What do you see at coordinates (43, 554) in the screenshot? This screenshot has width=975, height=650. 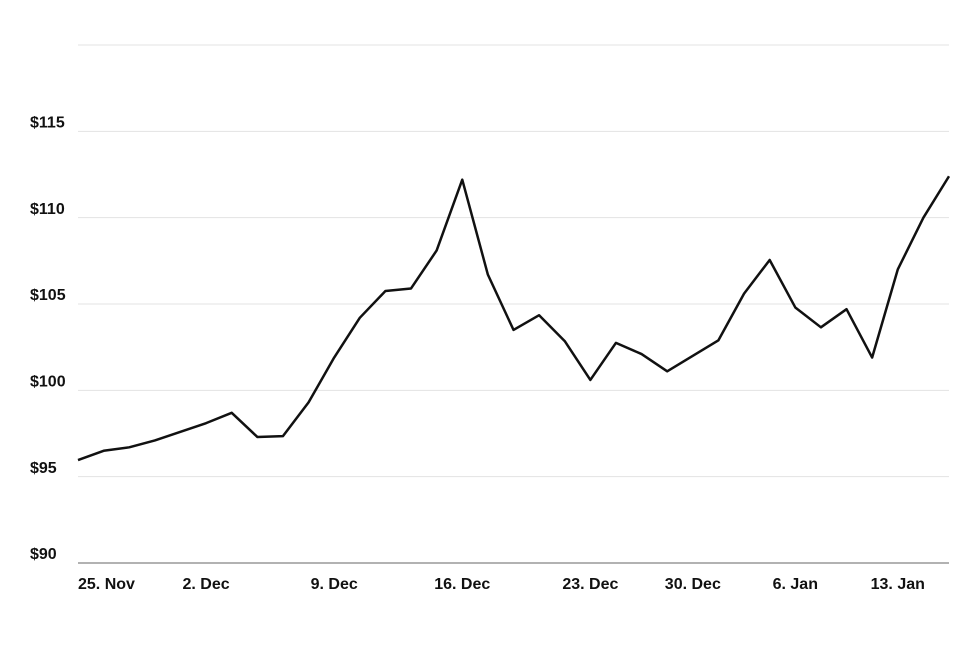 I see `y-tick-label: $90` at bounding box center [43, 554].